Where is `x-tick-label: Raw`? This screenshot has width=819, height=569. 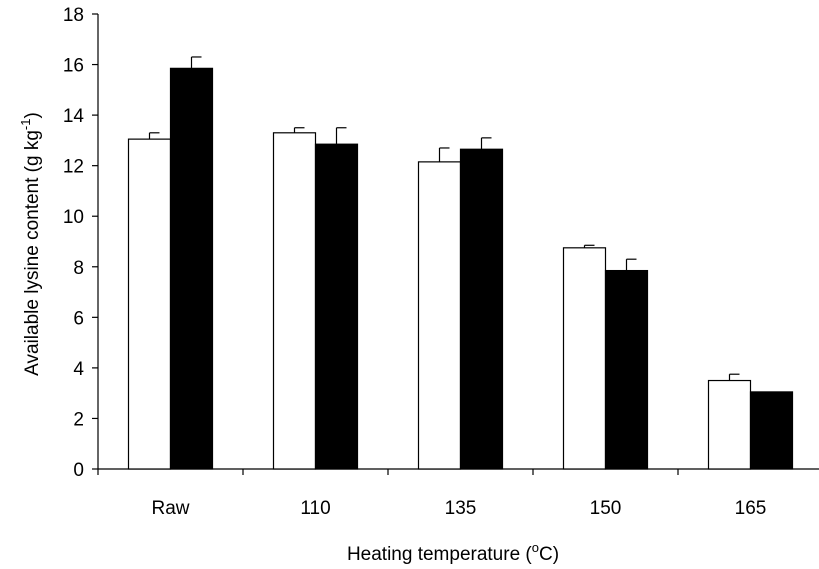 x-tick-label: Raw is located at coordinates (170, 508).